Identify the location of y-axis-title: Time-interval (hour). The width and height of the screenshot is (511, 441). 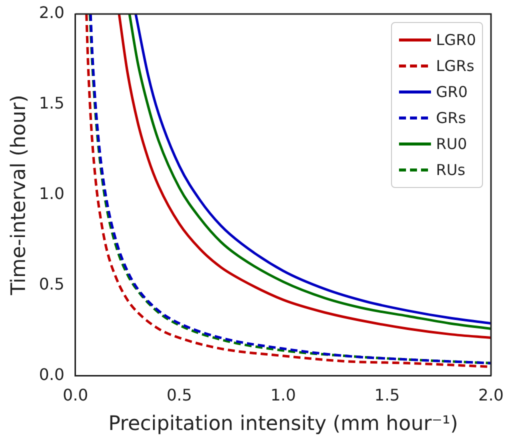
(18, 195).